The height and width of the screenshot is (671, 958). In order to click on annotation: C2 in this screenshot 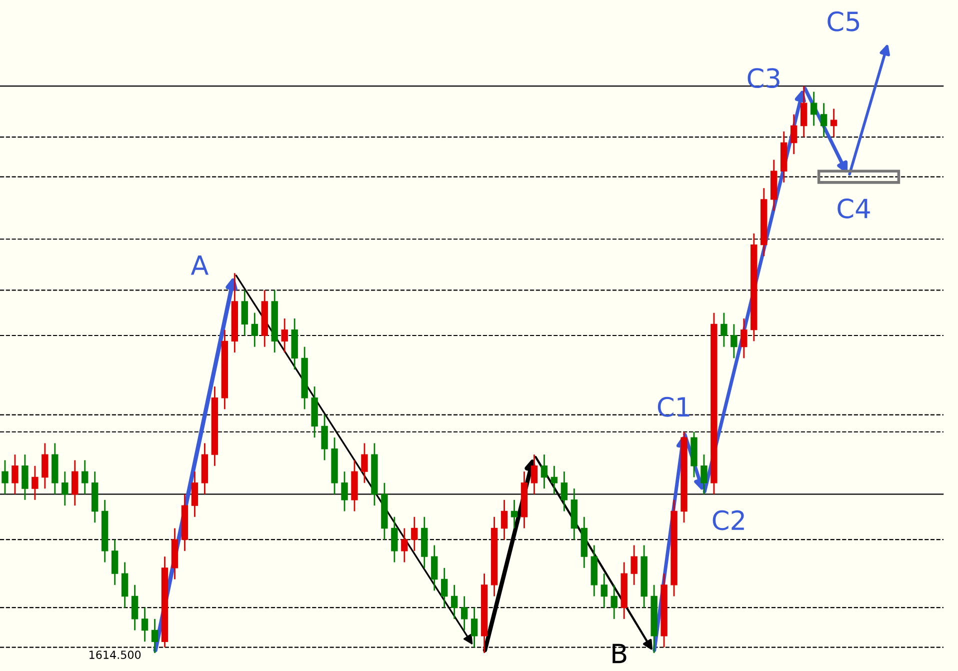, I will do `click(728, 520)`.